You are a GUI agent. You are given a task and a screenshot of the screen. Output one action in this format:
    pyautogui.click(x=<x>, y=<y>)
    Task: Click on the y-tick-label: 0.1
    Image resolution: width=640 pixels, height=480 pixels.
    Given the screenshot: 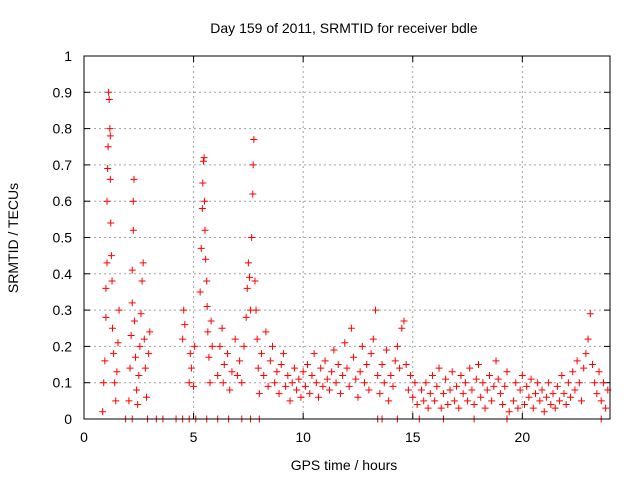 What is the action you would take?
    pyautogui.click(x=63, y=383)
    